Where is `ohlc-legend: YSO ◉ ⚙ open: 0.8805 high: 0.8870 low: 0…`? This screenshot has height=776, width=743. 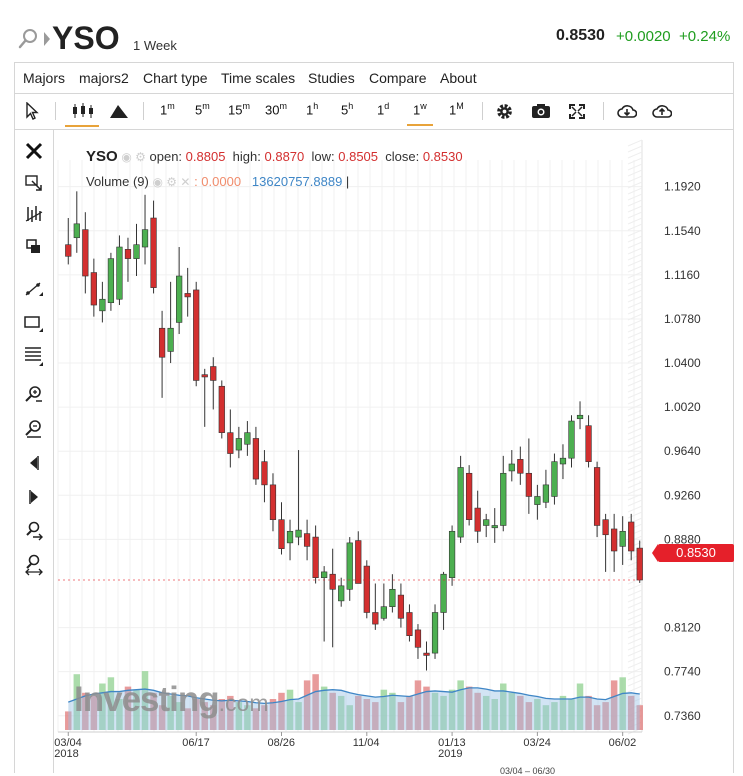 ohlc-legend: YSO ◉ ⚙ open: 0.8805 high: 0.8870 low: 0… is located at coordinates (274, 156).